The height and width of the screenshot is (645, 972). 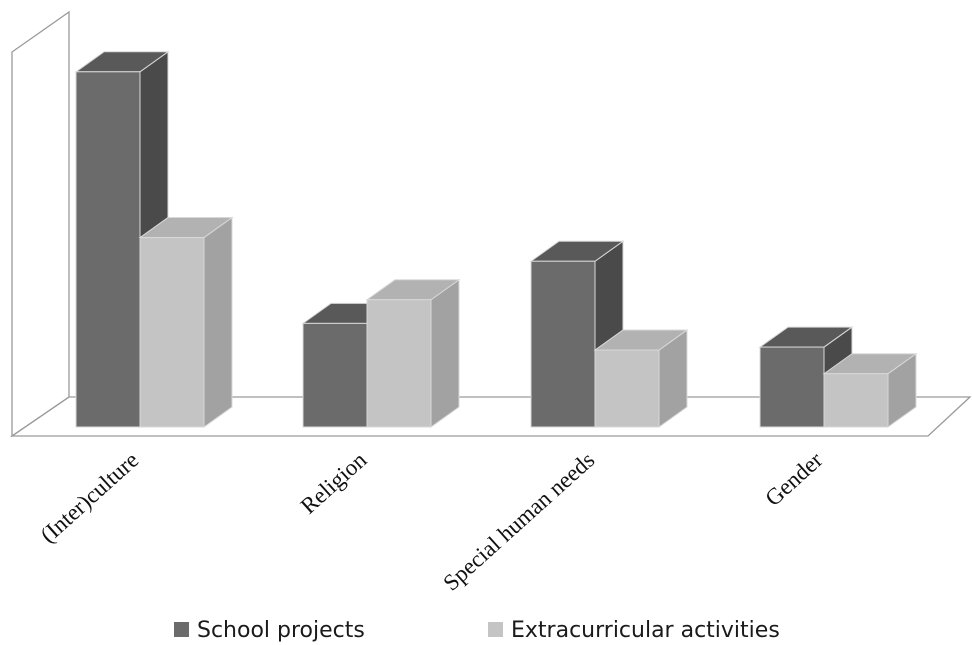 What do you see at coordinates (334, 483) in the screenshot?
I see `category-label: Religion` at bounding box center [334, 483].